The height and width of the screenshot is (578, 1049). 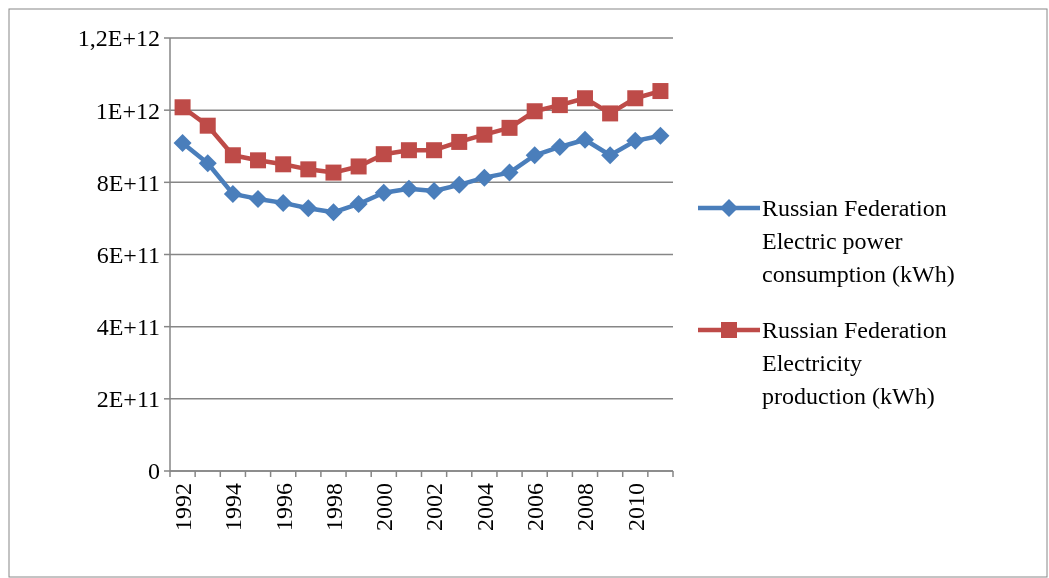 What do you see at coordinates (128, 399) in the screenshot?
I see `y-tick-label: 2E+11` at bounding box center [128, 399].